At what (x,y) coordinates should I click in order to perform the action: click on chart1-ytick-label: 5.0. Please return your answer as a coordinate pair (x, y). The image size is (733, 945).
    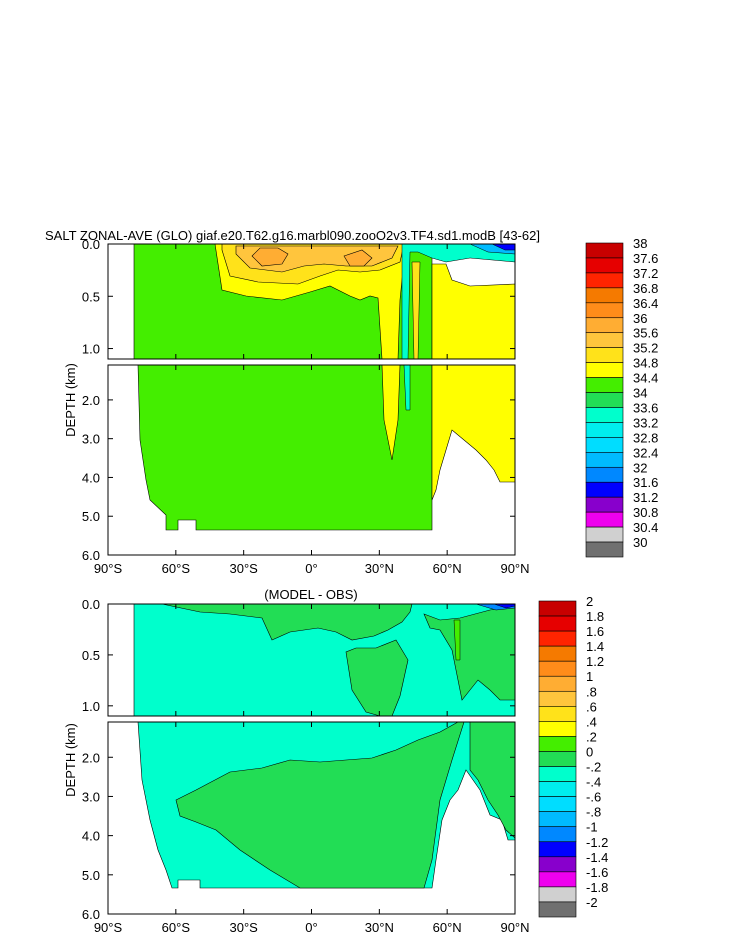
    Looking at the image, I should click on (91, 516).